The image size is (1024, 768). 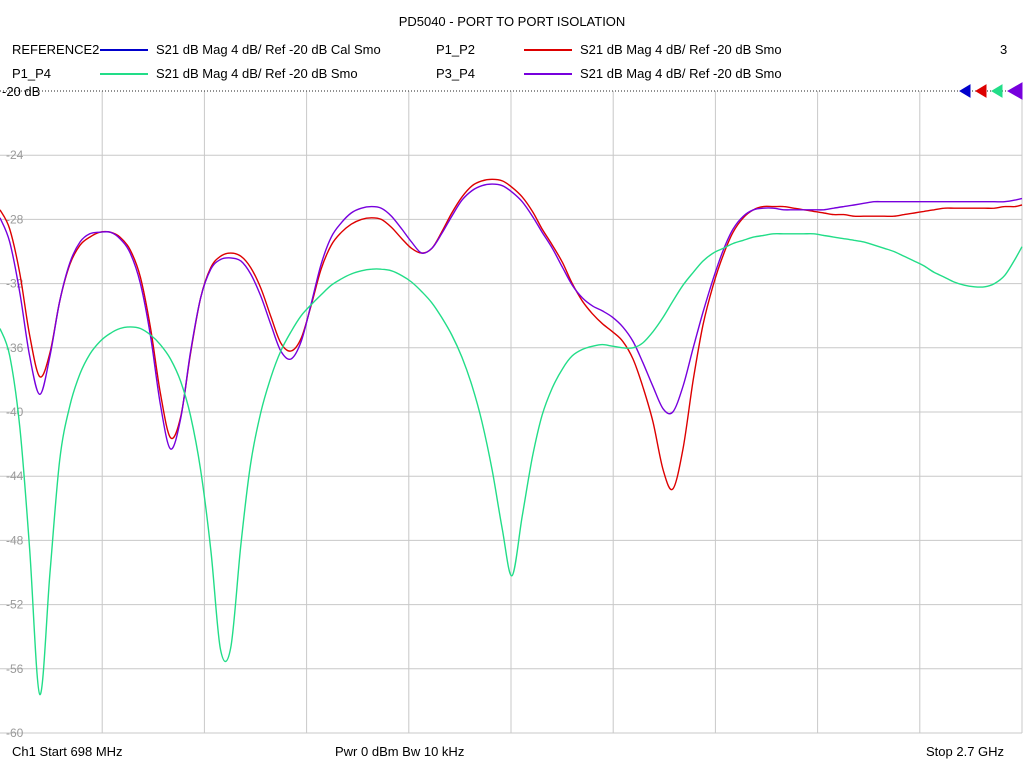 I want to click on reference-markers, so click(x=991, y=91).